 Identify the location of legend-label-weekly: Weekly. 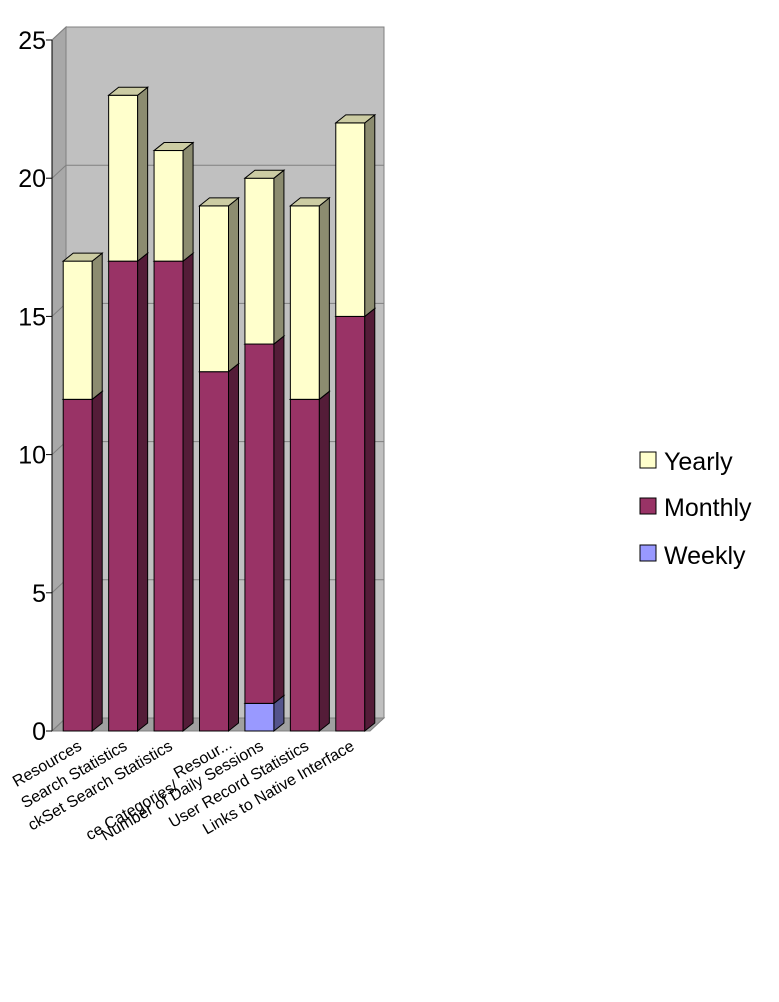
(705, 556).